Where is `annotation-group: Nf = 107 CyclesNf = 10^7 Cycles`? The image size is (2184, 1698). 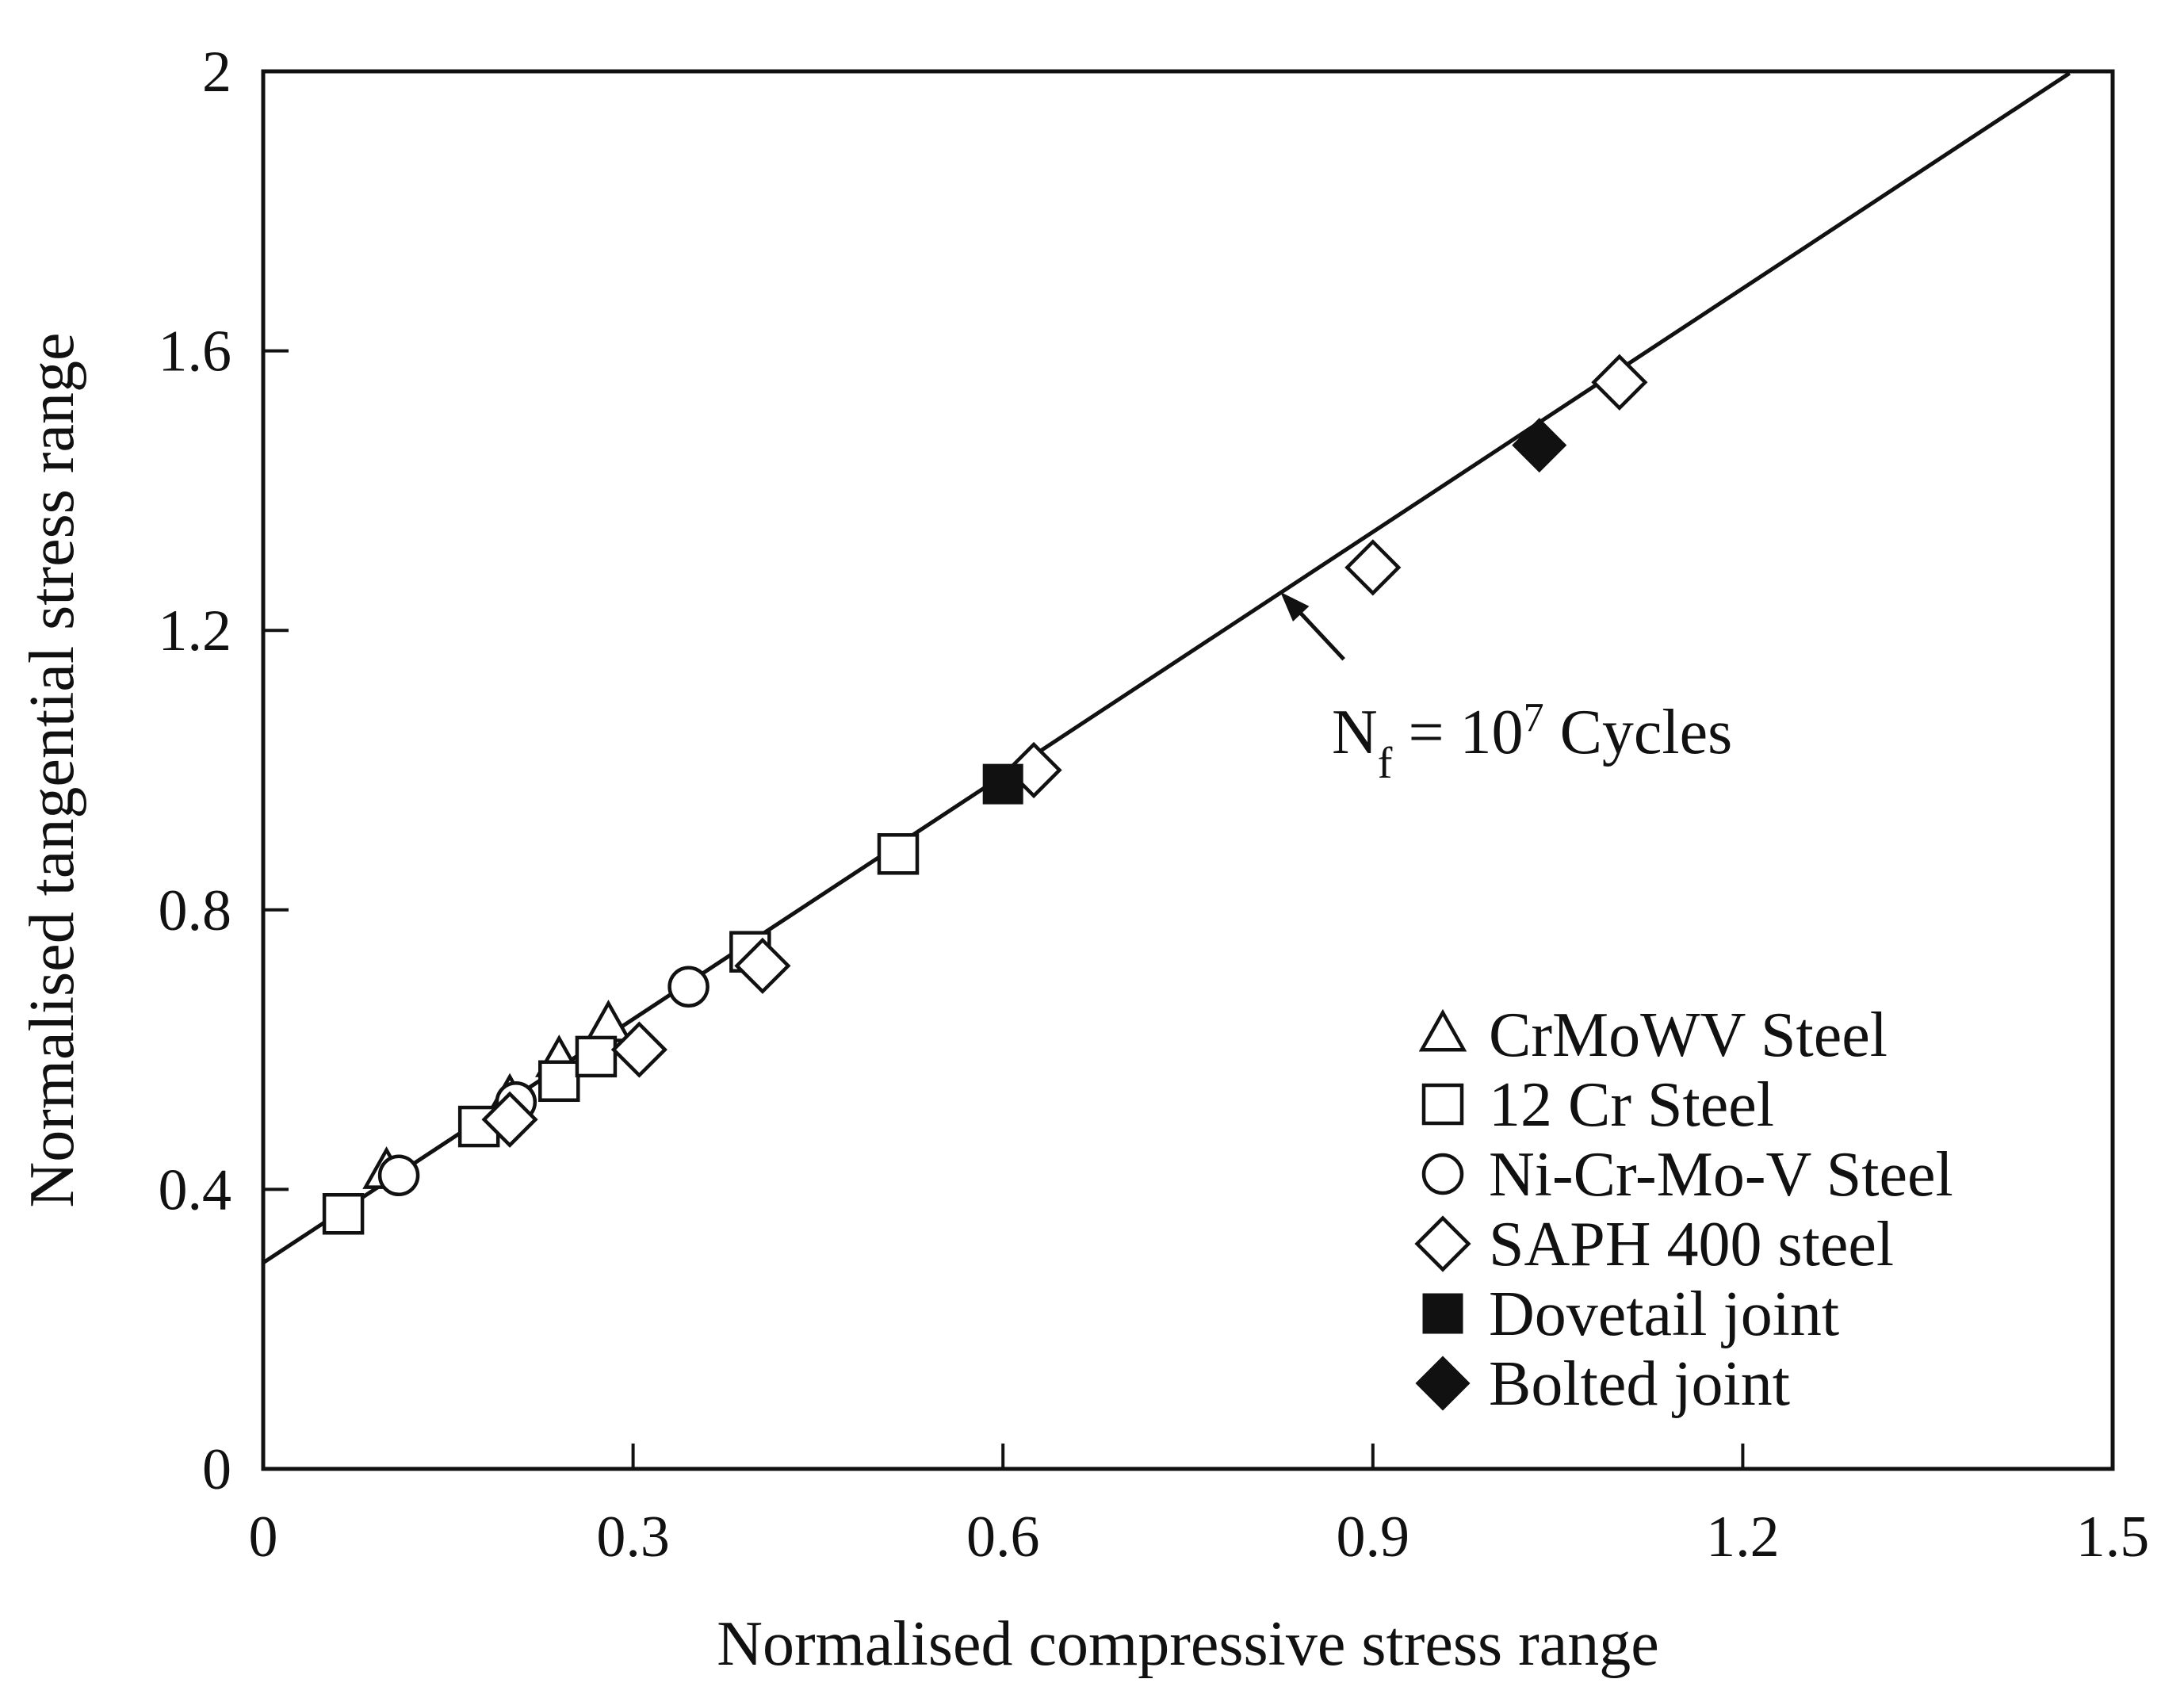 annotation-group: Nf = 107 CyclesNf = 10^7 Cycles is located at coordinates (1506, 690).